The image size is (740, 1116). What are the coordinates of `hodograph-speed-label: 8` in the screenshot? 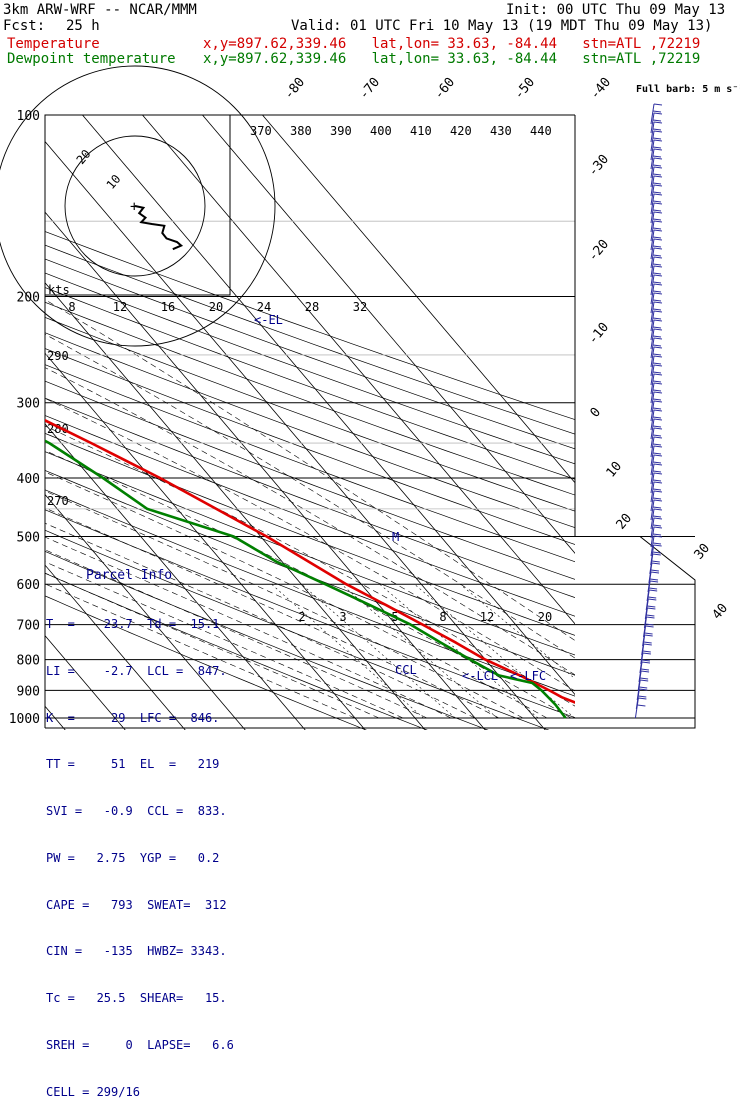 It's located at (71, 307).